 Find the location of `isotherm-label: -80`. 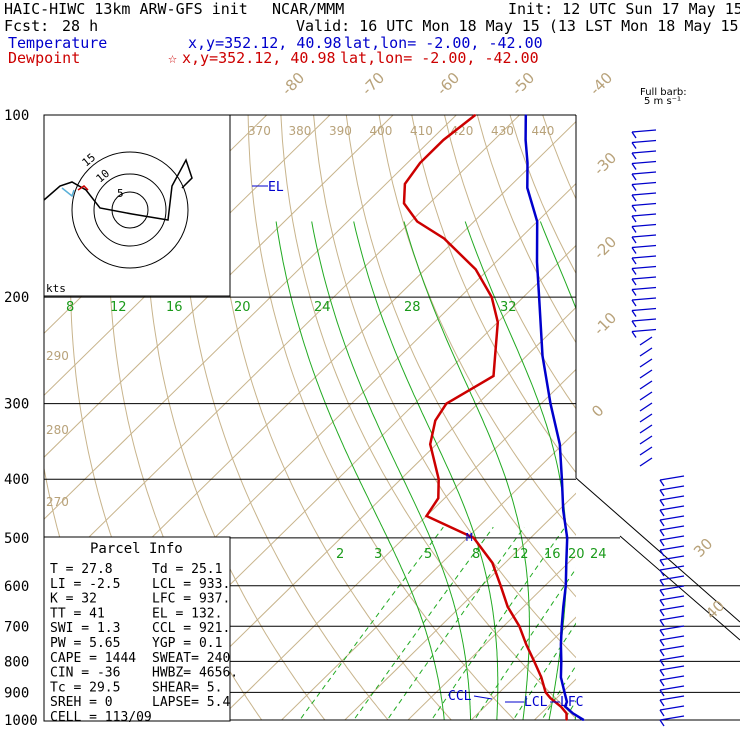

isotherm-label: -80 is located at coordinates (293, 84).